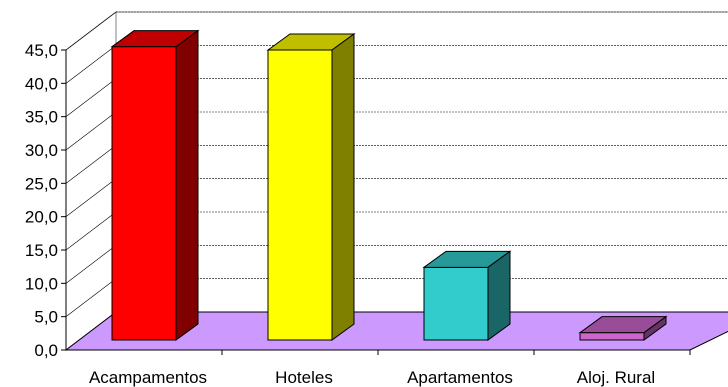 This screenshot has height=387, width=728. I want to click on bar-hoteles, so click(311, 187).